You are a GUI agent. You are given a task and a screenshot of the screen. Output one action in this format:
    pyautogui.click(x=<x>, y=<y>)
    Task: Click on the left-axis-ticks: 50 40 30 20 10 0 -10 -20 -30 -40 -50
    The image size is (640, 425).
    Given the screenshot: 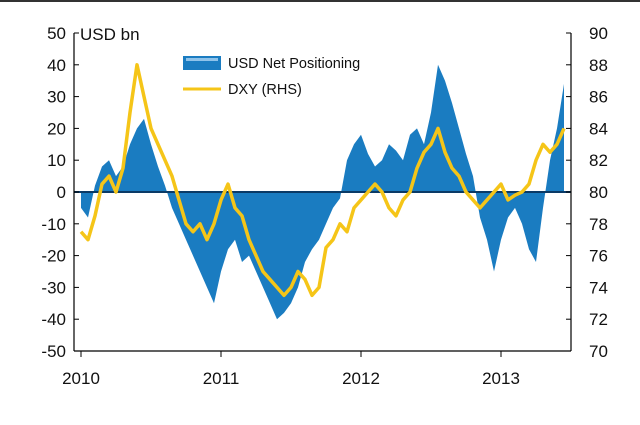 What is the action you would take?
    pyautogui.click(x=60, y=192)
    